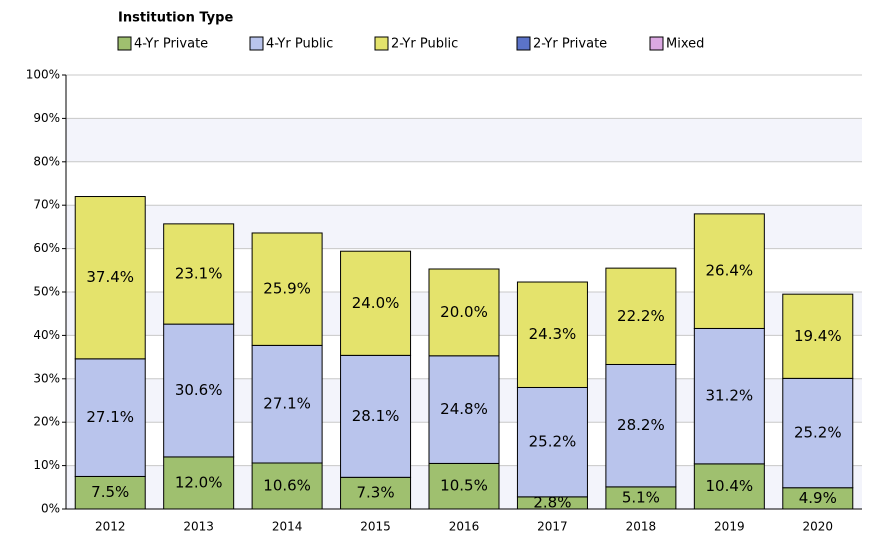 This screenshot has width=882, height=545. I want to click on legend-label: 2-Yr Private, so click(570, 44).